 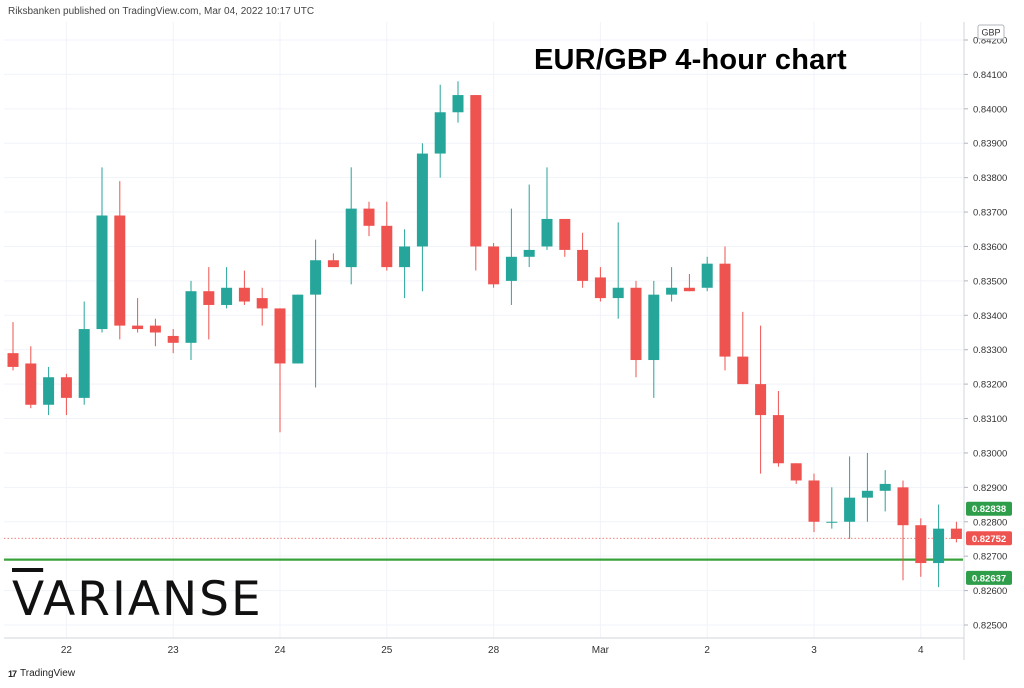 I want to click on price-tag-label: 0.82752, so click(x=989, y=539).